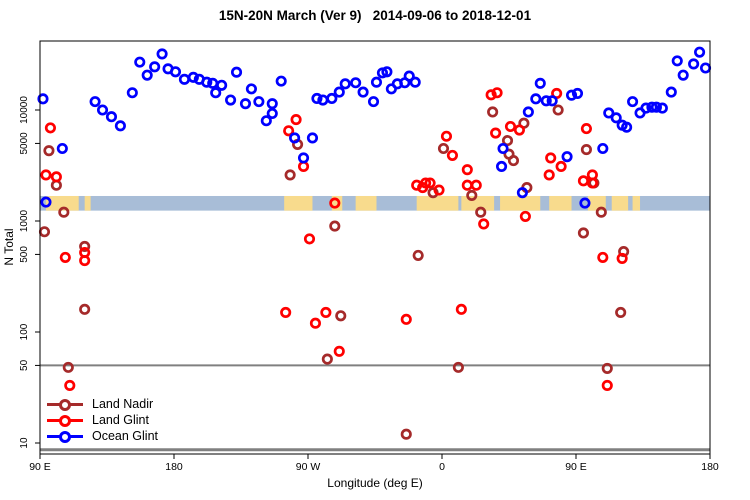  I want to click on legend-label: Land Nadir, so click(123, 404).